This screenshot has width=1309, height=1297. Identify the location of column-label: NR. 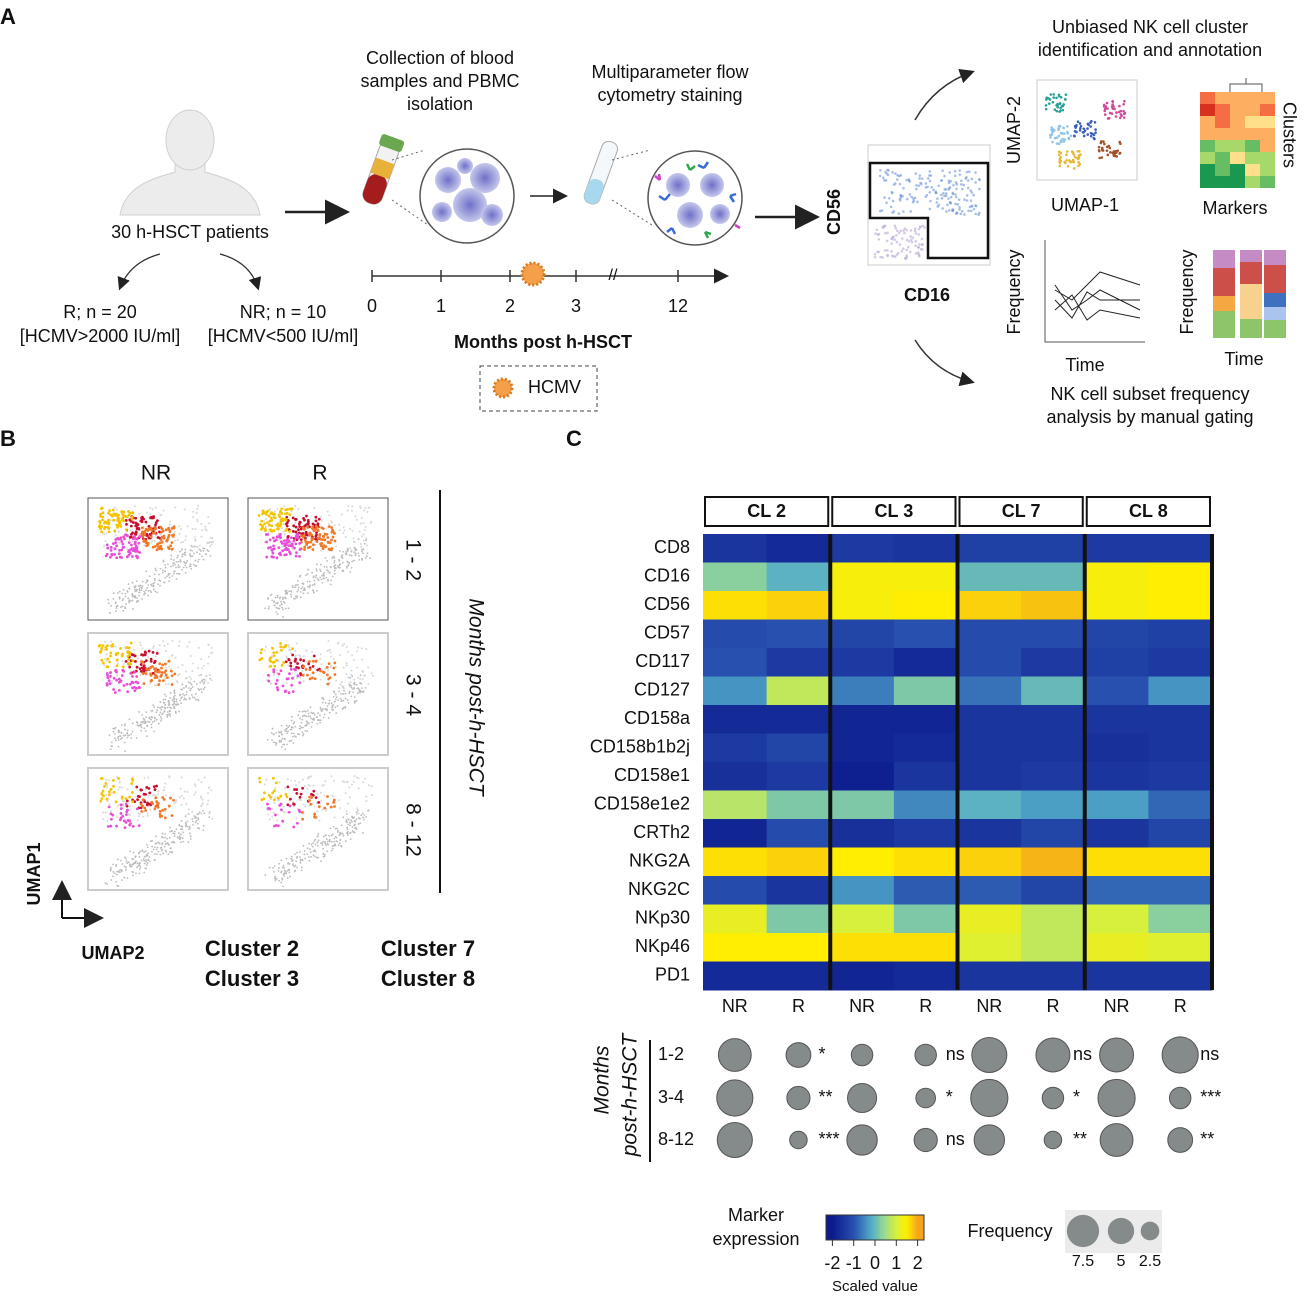
(989, 1006).